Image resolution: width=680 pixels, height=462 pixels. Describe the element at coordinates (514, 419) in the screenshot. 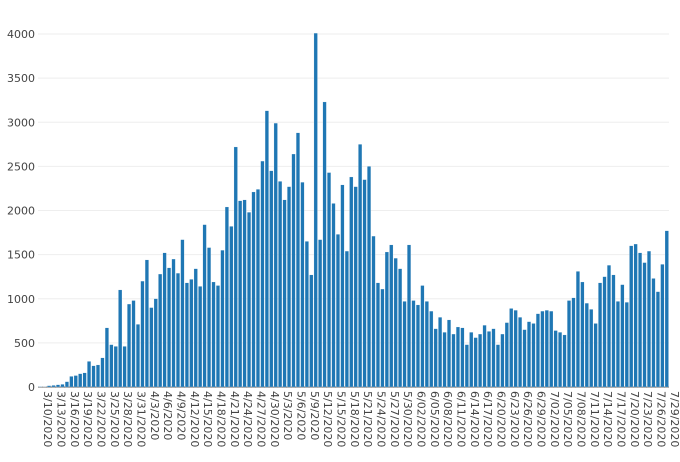

I see `x-tick-label: 6/23/2020` at that location.